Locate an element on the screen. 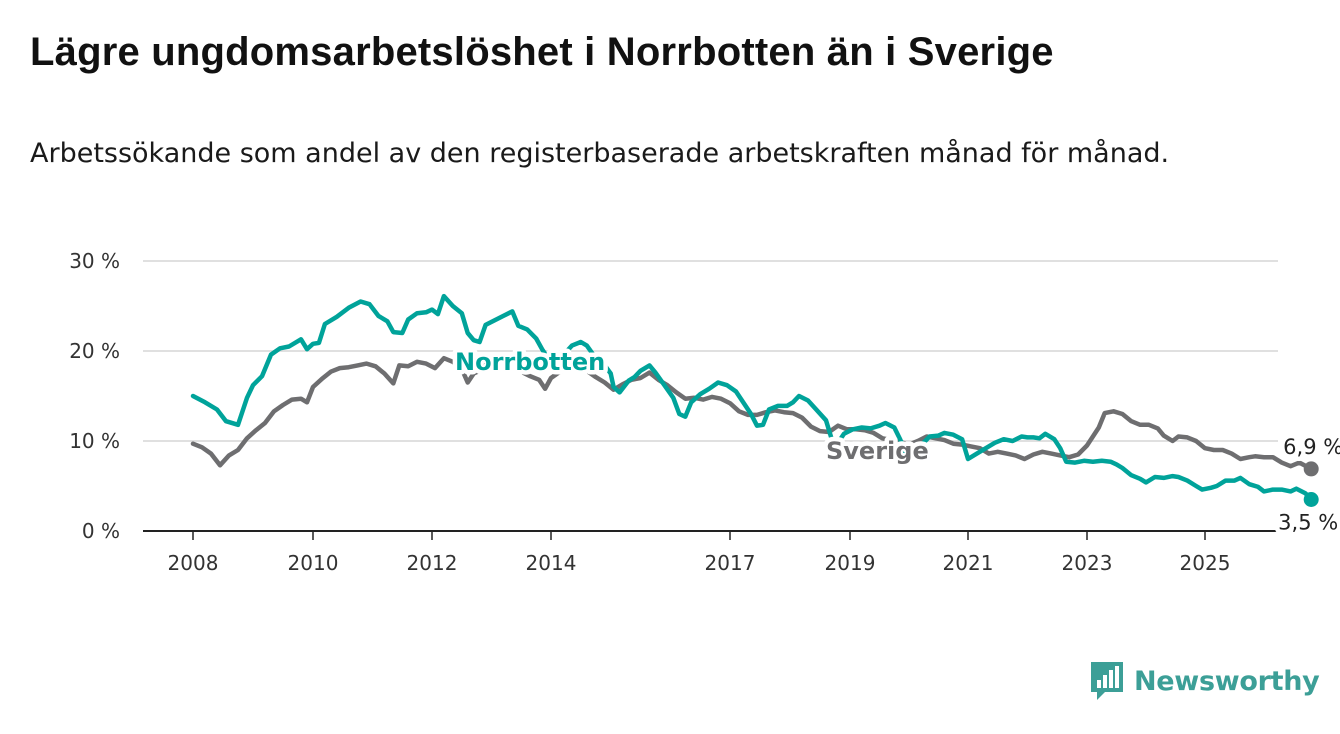  x-tick-label: 2010 is located at coordinates (313, 563).